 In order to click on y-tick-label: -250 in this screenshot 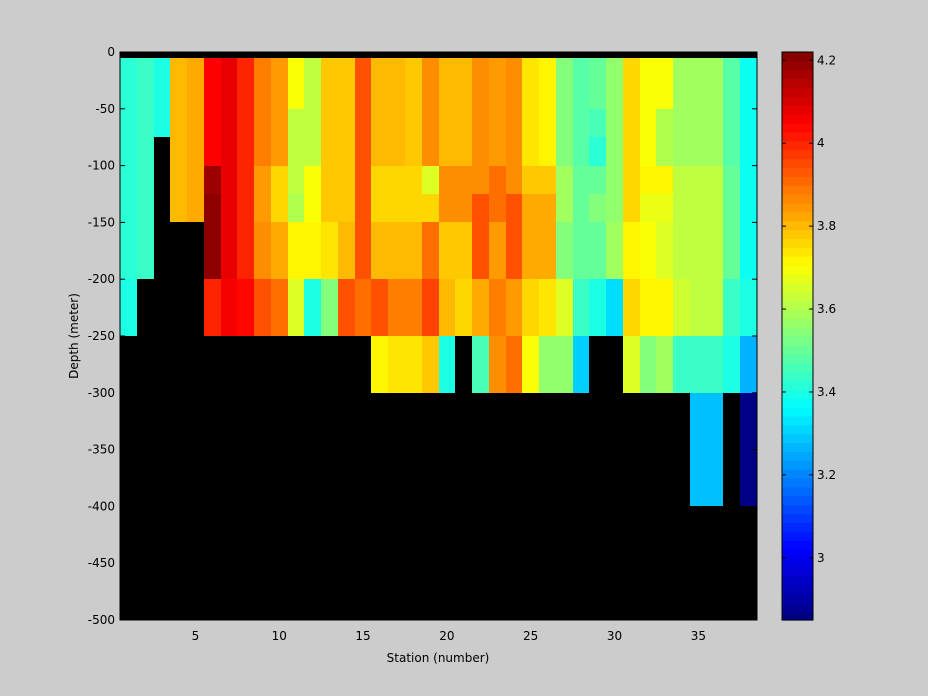, I will do `click(101, 336)`.